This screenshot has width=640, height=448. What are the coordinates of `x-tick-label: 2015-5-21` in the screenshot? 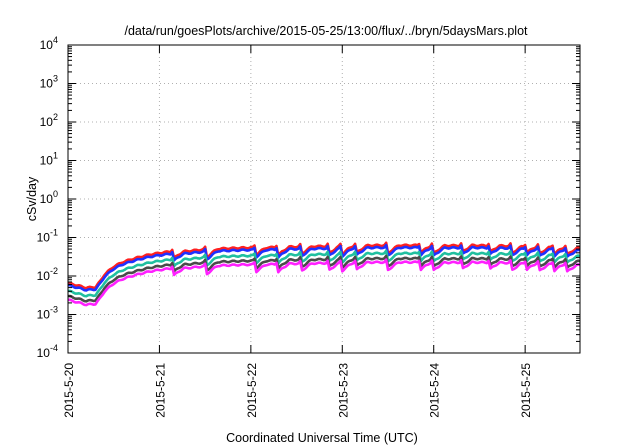 It's located at (160, 390).